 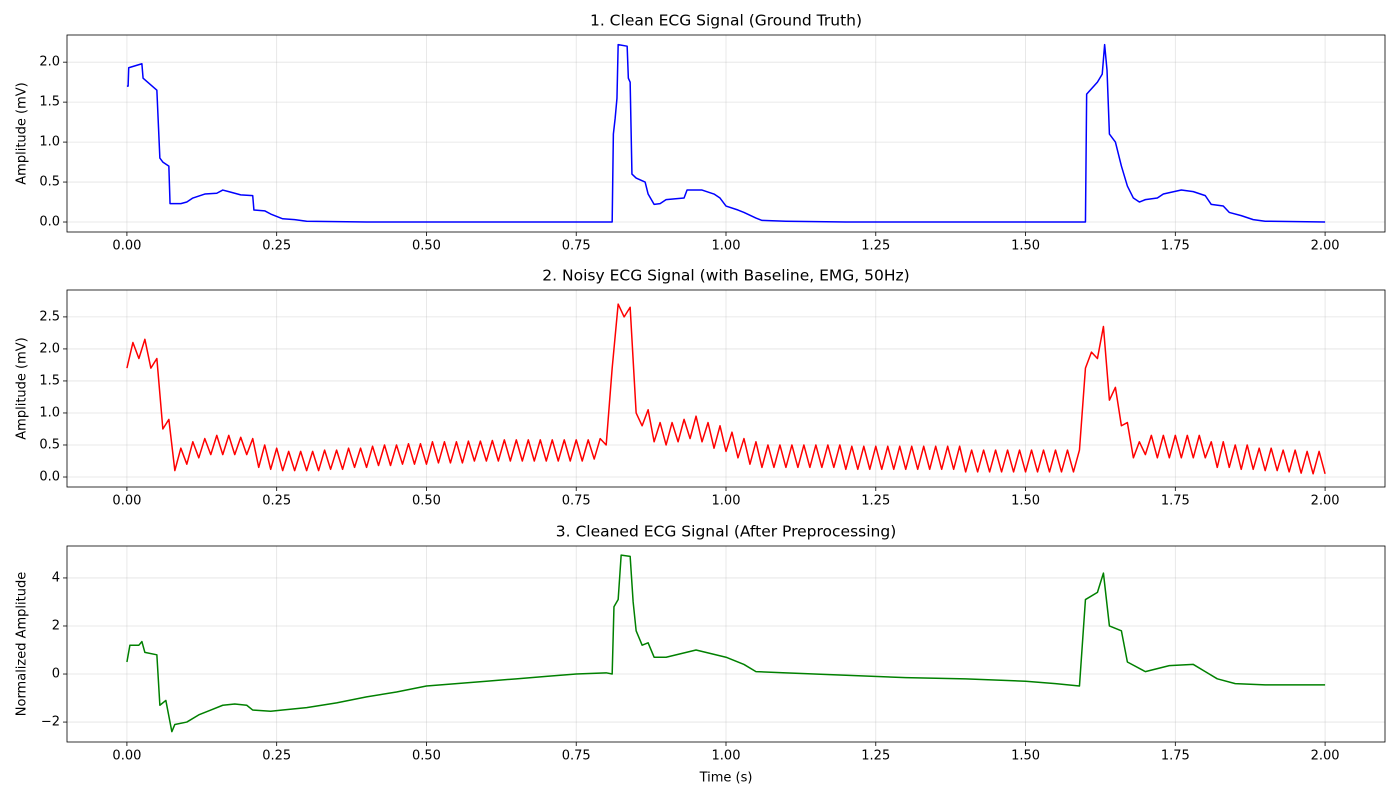 I want to click on y-tick-label: −2, so click(x=50, y=722).